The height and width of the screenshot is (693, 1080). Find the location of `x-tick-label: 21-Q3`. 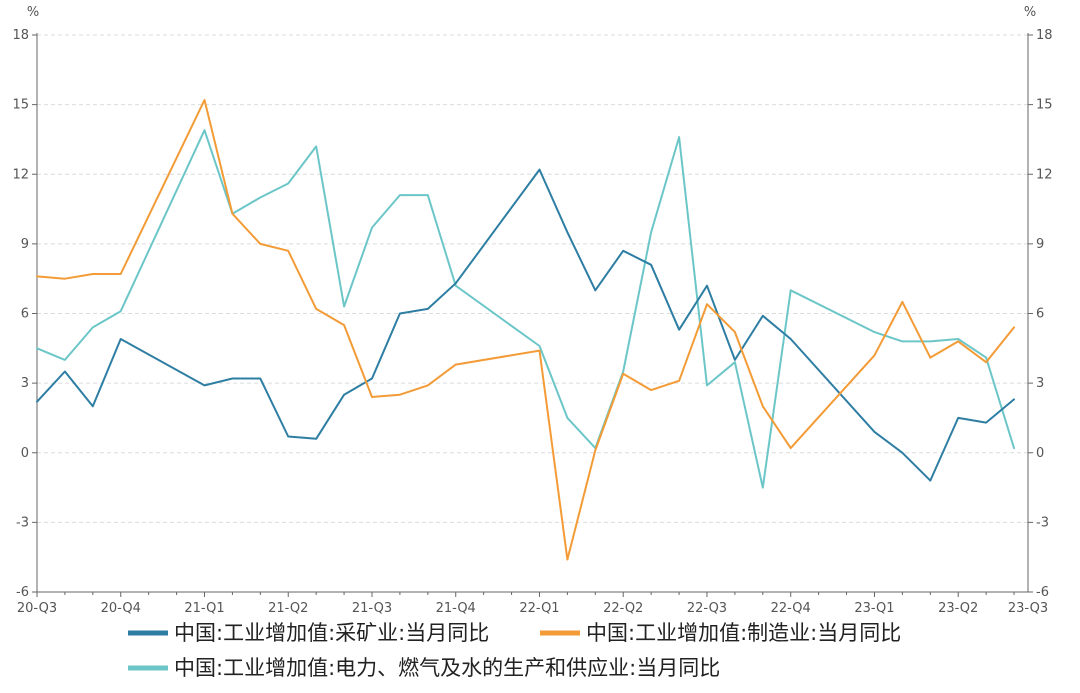

x-tick-label: 21-Q3 is located at coordinates (372, 608).